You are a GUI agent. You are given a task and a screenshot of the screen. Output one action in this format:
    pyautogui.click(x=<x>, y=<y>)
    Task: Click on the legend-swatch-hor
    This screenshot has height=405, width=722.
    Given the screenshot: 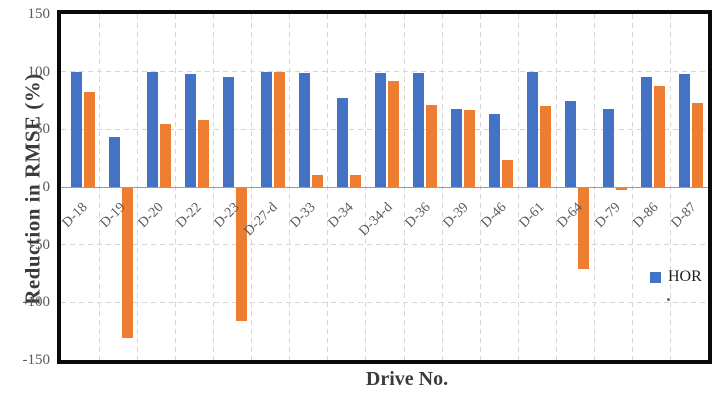 What is the action you would take?
    pyautogui.click(x=655, y=277)
    